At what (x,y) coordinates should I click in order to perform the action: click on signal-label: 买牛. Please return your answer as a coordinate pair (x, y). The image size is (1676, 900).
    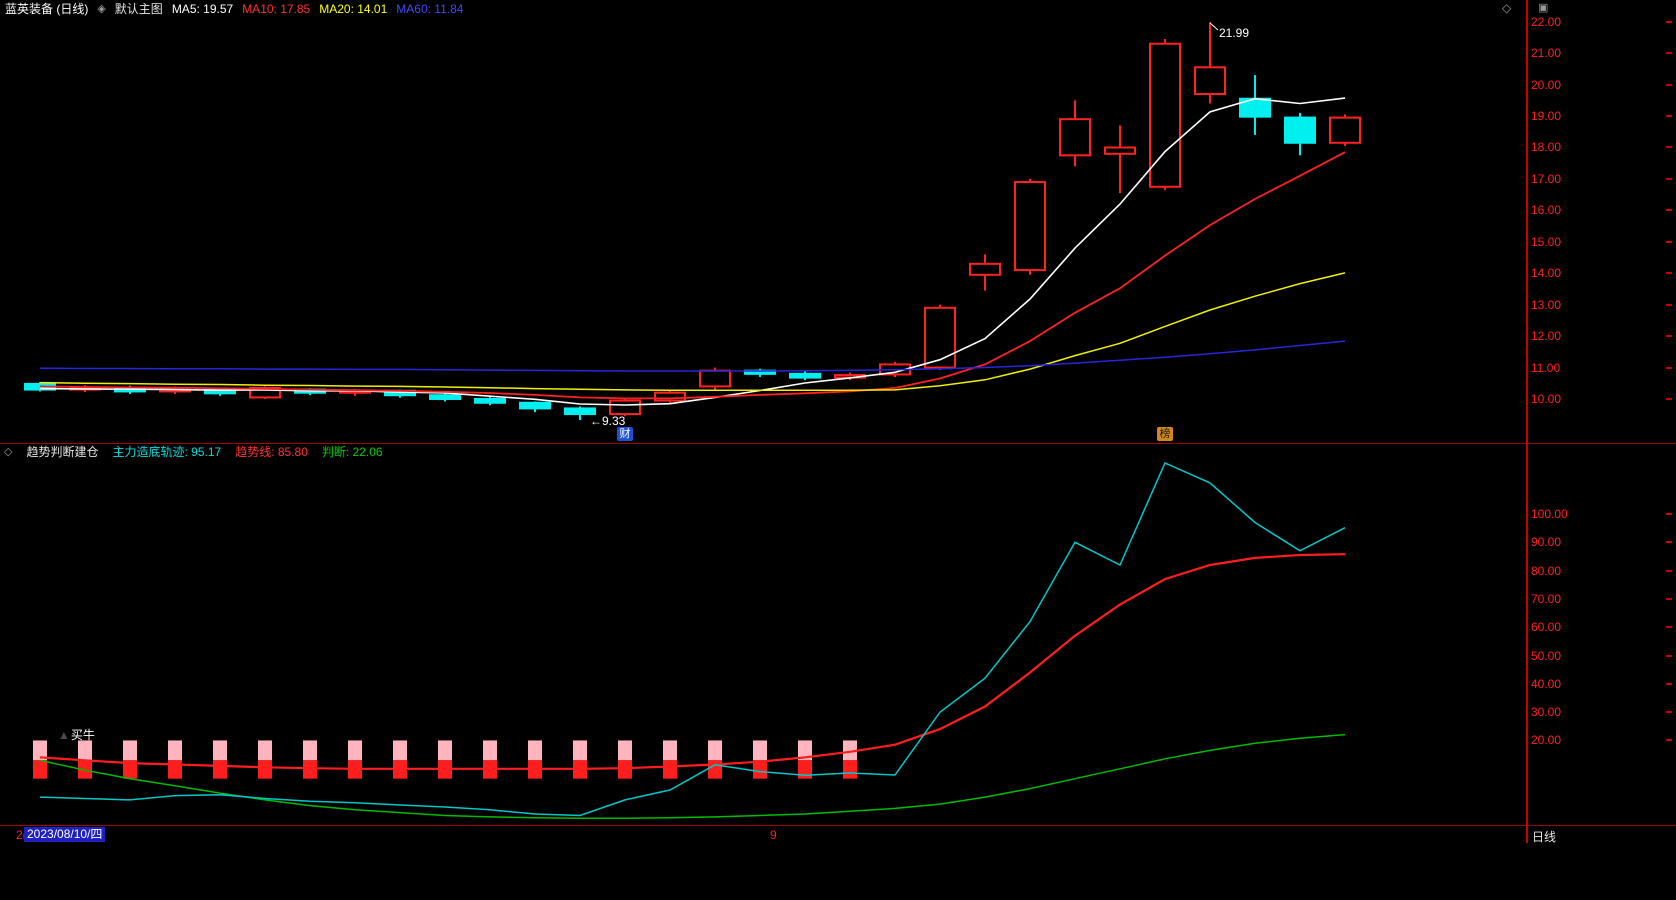
    Looking at the image, I should click on (82, 735).